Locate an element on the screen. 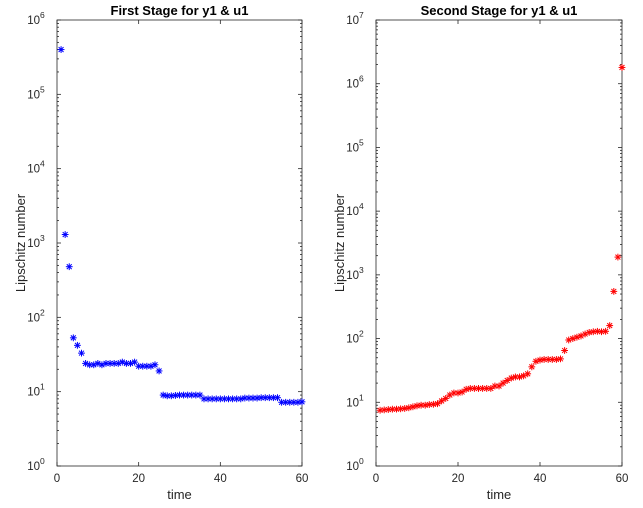 The width and height of the screenshot is (643, 508). y-tick-label: 10⁷ is located at coordinates (355, 18).